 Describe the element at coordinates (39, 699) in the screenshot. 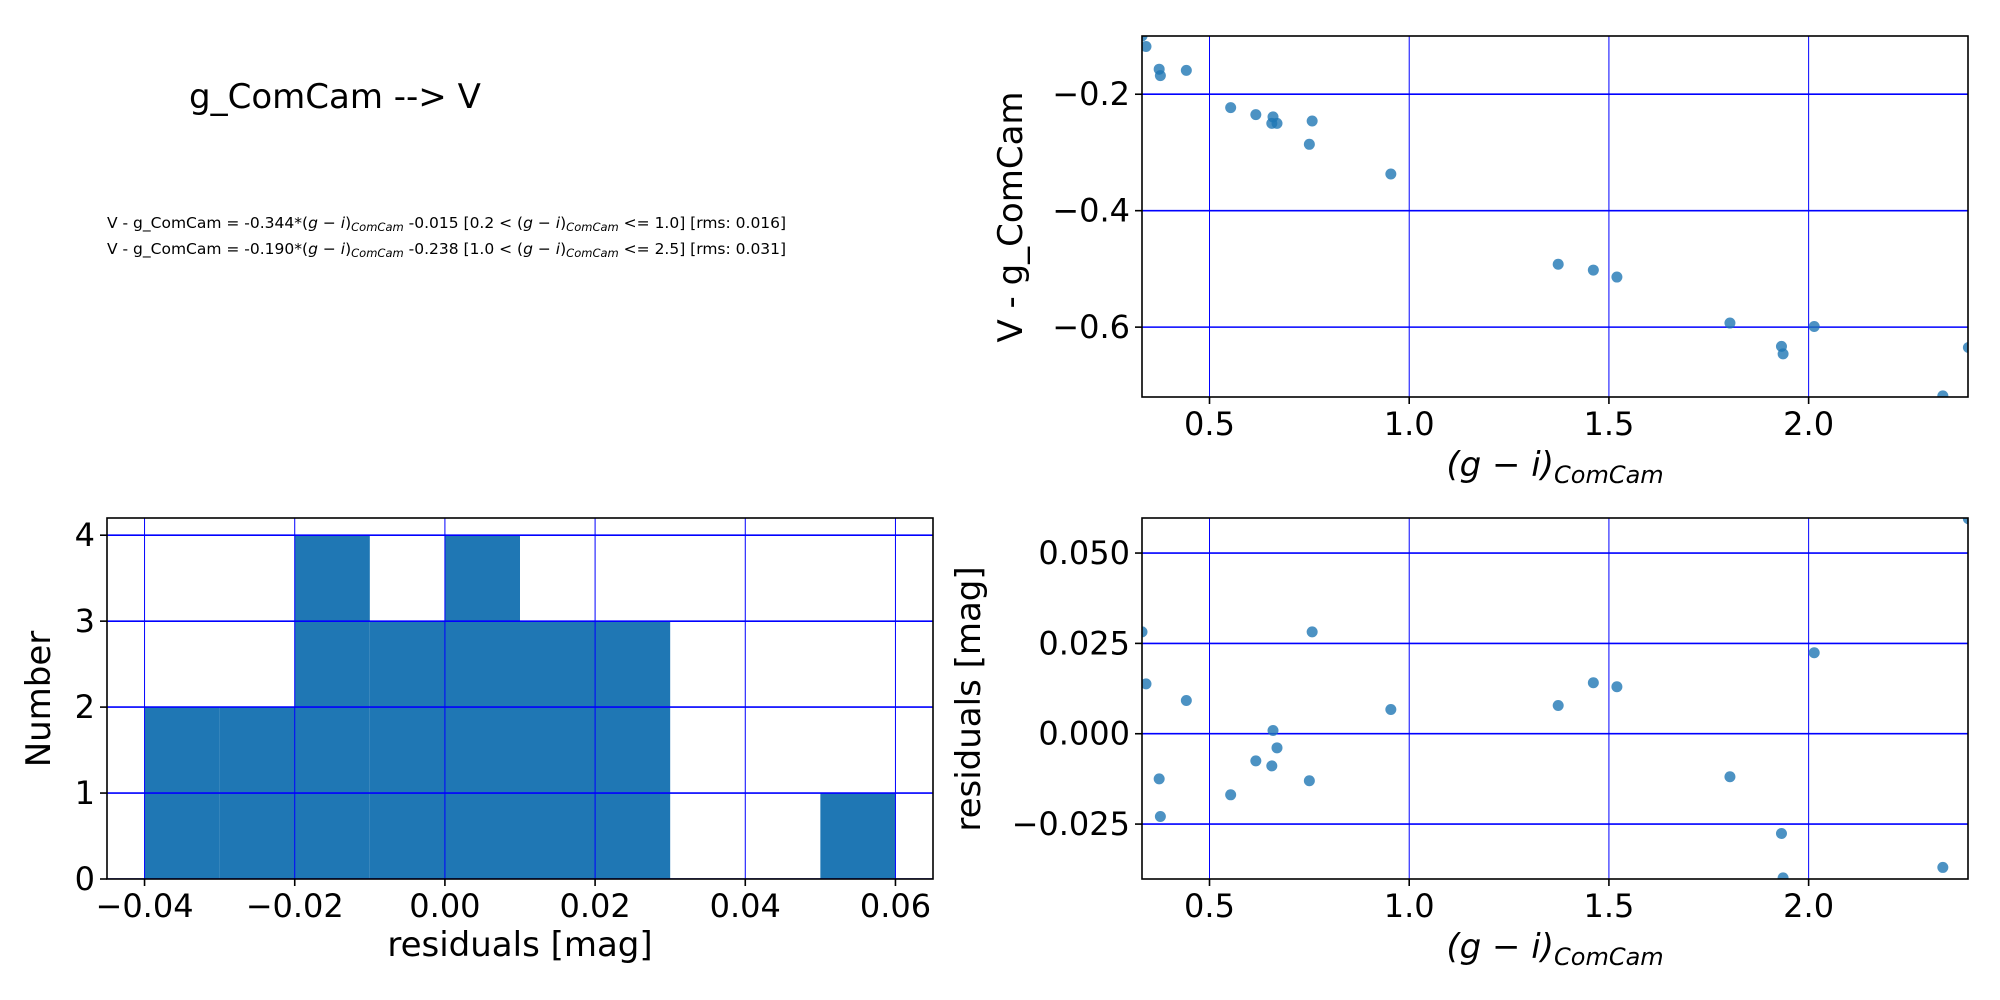

I see `y-axis-label: Number` at that location.